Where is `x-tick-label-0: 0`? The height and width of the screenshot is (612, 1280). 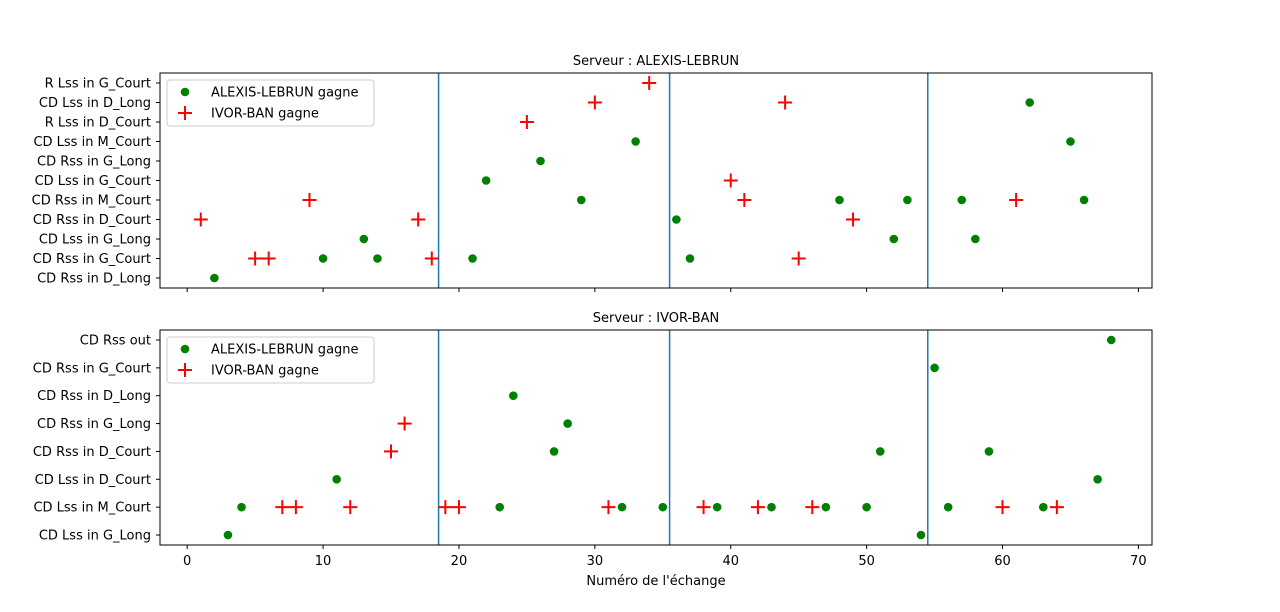 x-tick-label-0: 0 is located at coordinates (187, 561).